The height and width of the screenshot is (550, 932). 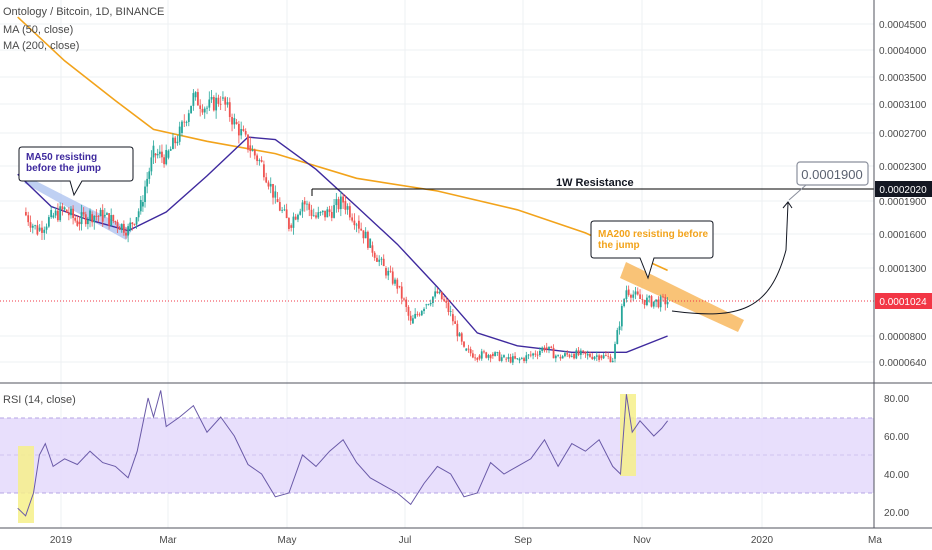 What do you see at coordinates (903, 134) in the screenshot?
I see `price-tick-label: 0.0002700` at bounding box center [903, 134].